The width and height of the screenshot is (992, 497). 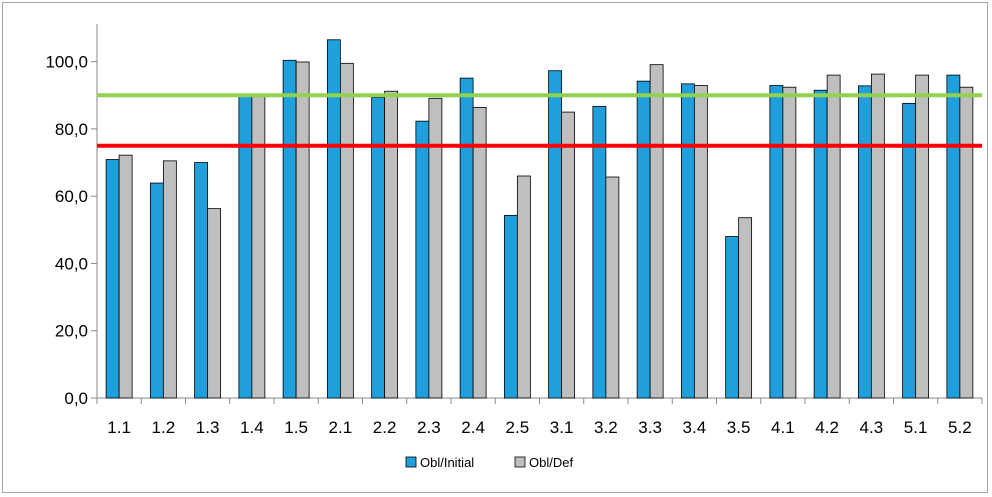 What do you see at coordinates (489, 462) in the screenshot?
I see `legend: Obl/Initial Obl/Def` at bounding box center [489, 462].